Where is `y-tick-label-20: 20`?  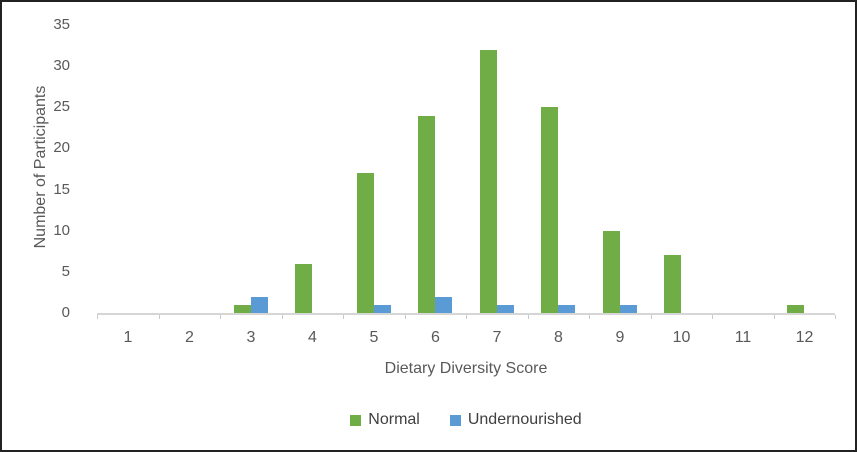
y-tick-label-20: 20 is located at coordinates (61, 148).